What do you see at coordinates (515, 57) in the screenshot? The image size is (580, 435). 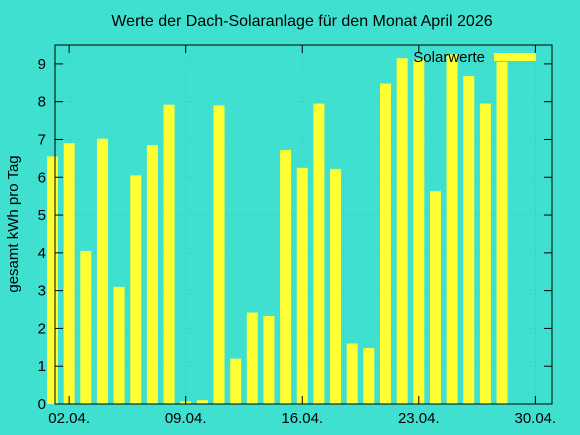 I see `legend-swatch` at bounding box center [515, 57].